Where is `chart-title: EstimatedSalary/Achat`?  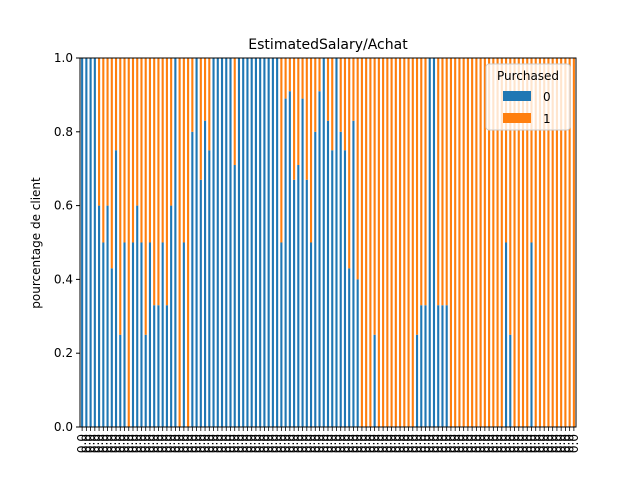
chart-title: EstimatedSalary/Achat is located at coordinates (328, 45).